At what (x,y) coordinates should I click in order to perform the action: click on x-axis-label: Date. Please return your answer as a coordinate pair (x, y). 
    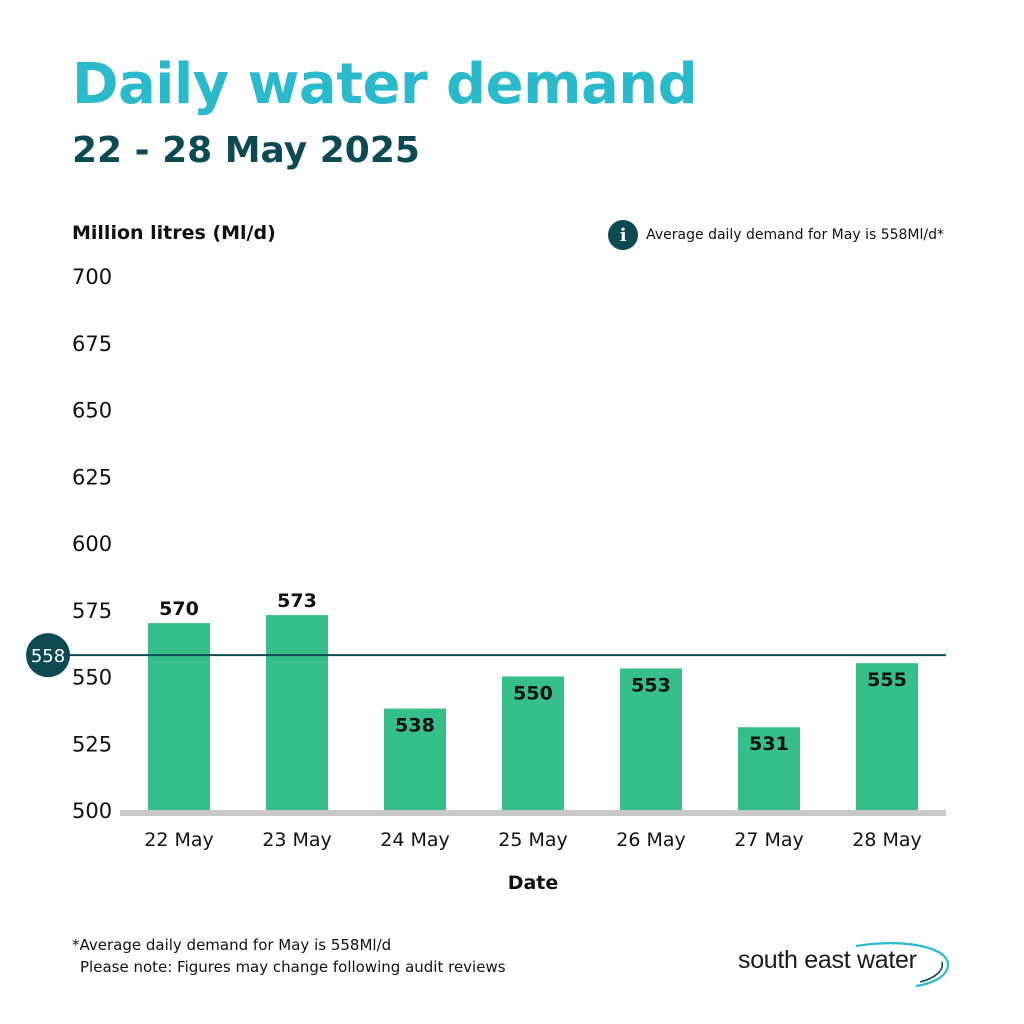
    Looking at the image, I should click on (533, 883).